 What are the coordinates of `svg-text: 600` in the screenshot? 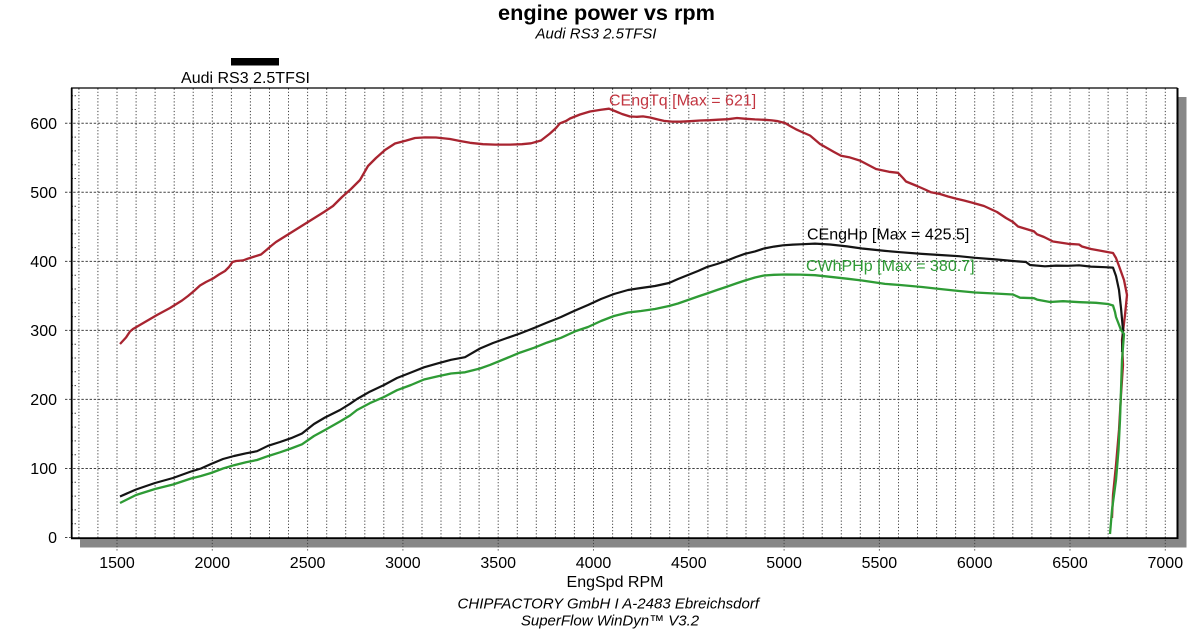 It's located at (43, 124).